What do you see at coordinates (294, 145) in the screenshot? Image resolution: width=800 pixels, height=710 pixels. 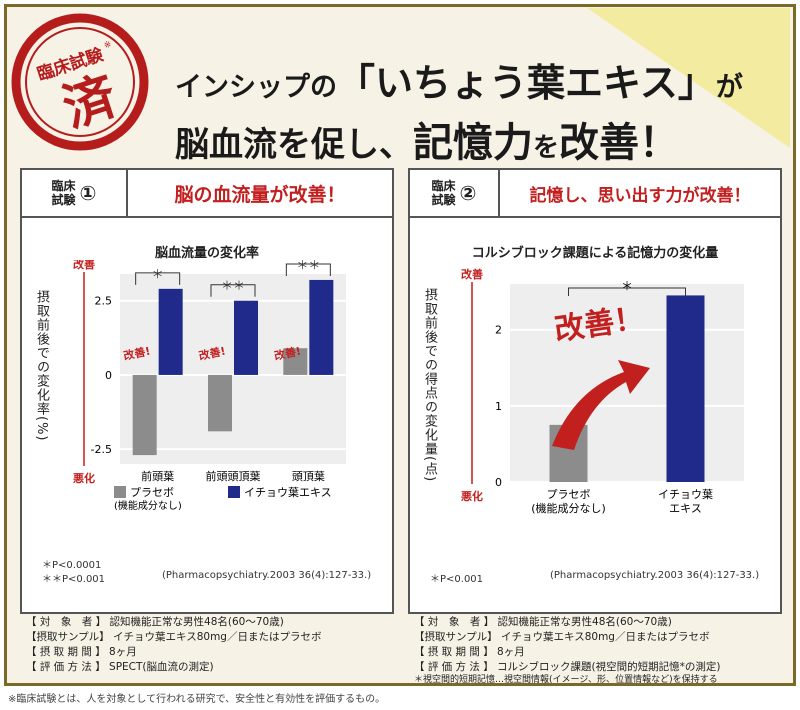 I see `headline-l2a: 脳血流を促し、` at bounding box center [294, 145].